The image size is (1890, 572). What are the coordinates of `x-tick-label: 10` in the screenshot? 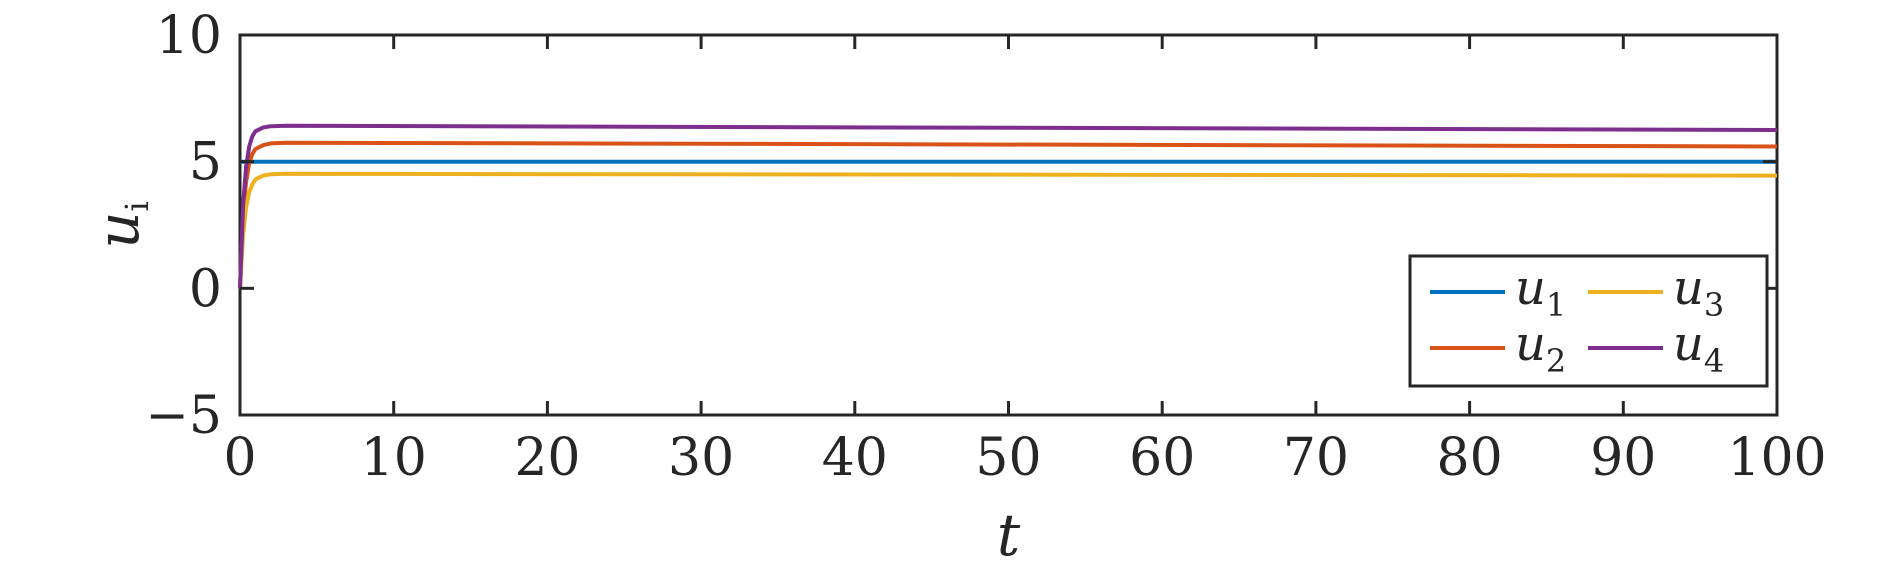 It's located at (394, 458).